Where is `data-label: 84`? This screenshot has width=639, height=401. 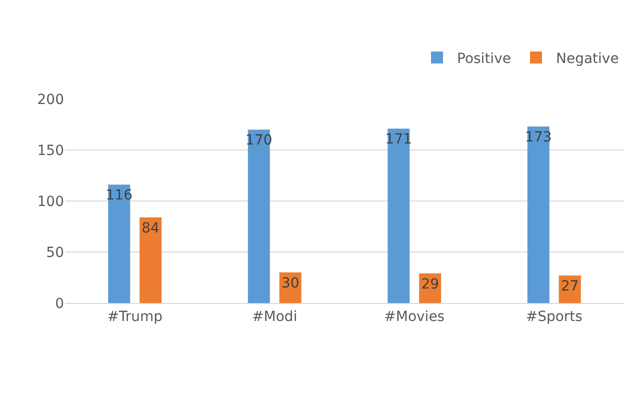
data-label: 84 is located at coordinates (151, 228).